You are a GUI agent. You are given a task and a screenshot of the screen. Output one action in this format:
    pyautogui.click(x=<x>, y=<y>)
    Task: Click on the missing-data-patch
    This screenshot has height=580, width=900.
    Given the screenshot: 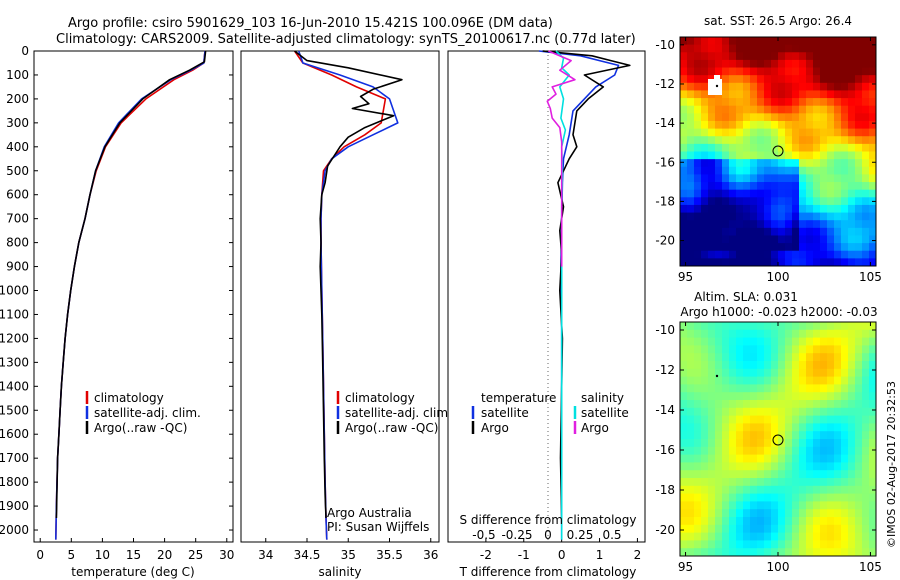 What is the action you would take?
    pyautogui.click(x=717, y=78)
    